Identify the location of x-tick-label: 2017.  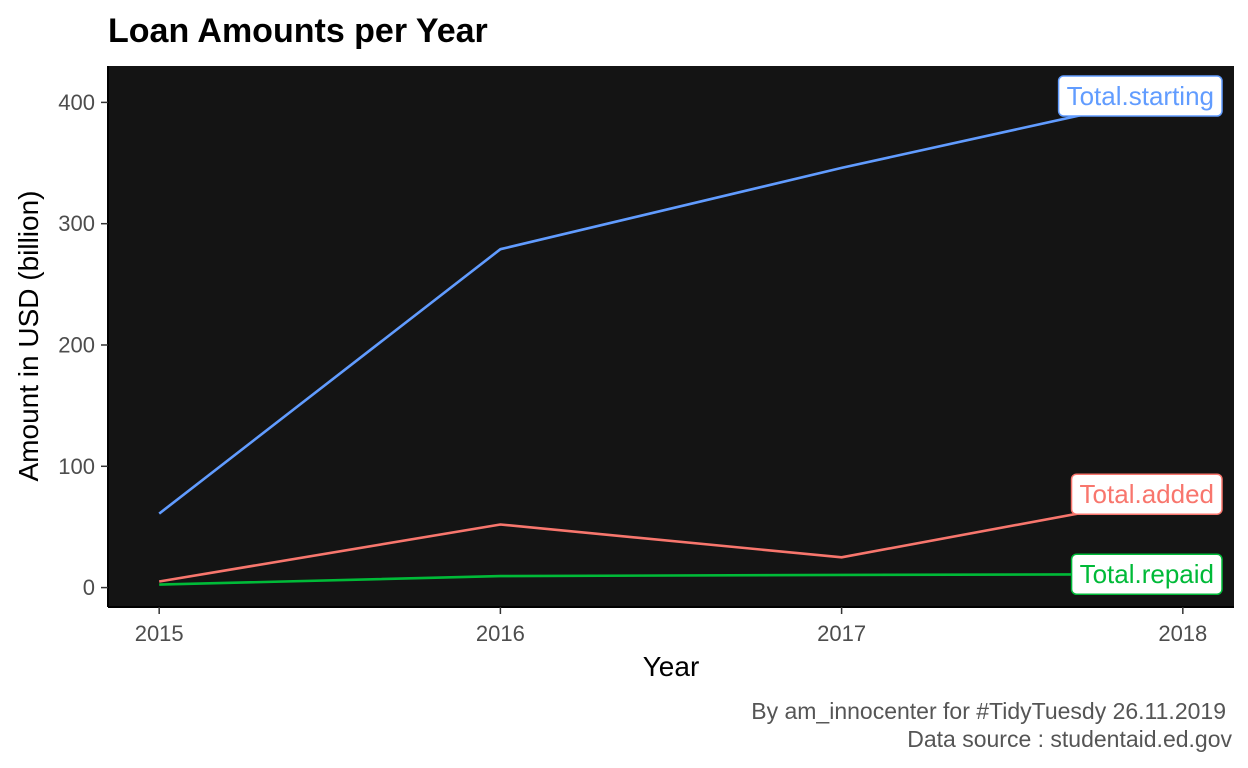
(841, 633).